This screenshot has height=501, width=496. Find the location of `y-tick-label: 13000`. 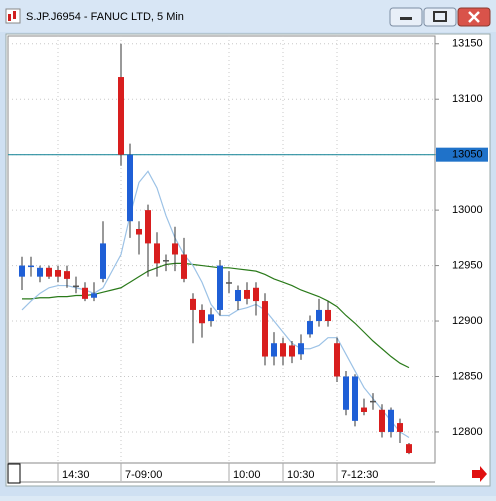

y-tick-label: 13000 is located at coordinates (467, 210).